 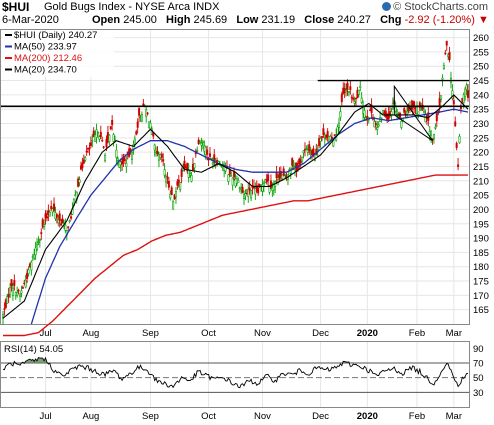 What do you see at coordinates (481, 224) in the screenshot?
I see `price-tick-label: 195` at bounding box center [481, 224].